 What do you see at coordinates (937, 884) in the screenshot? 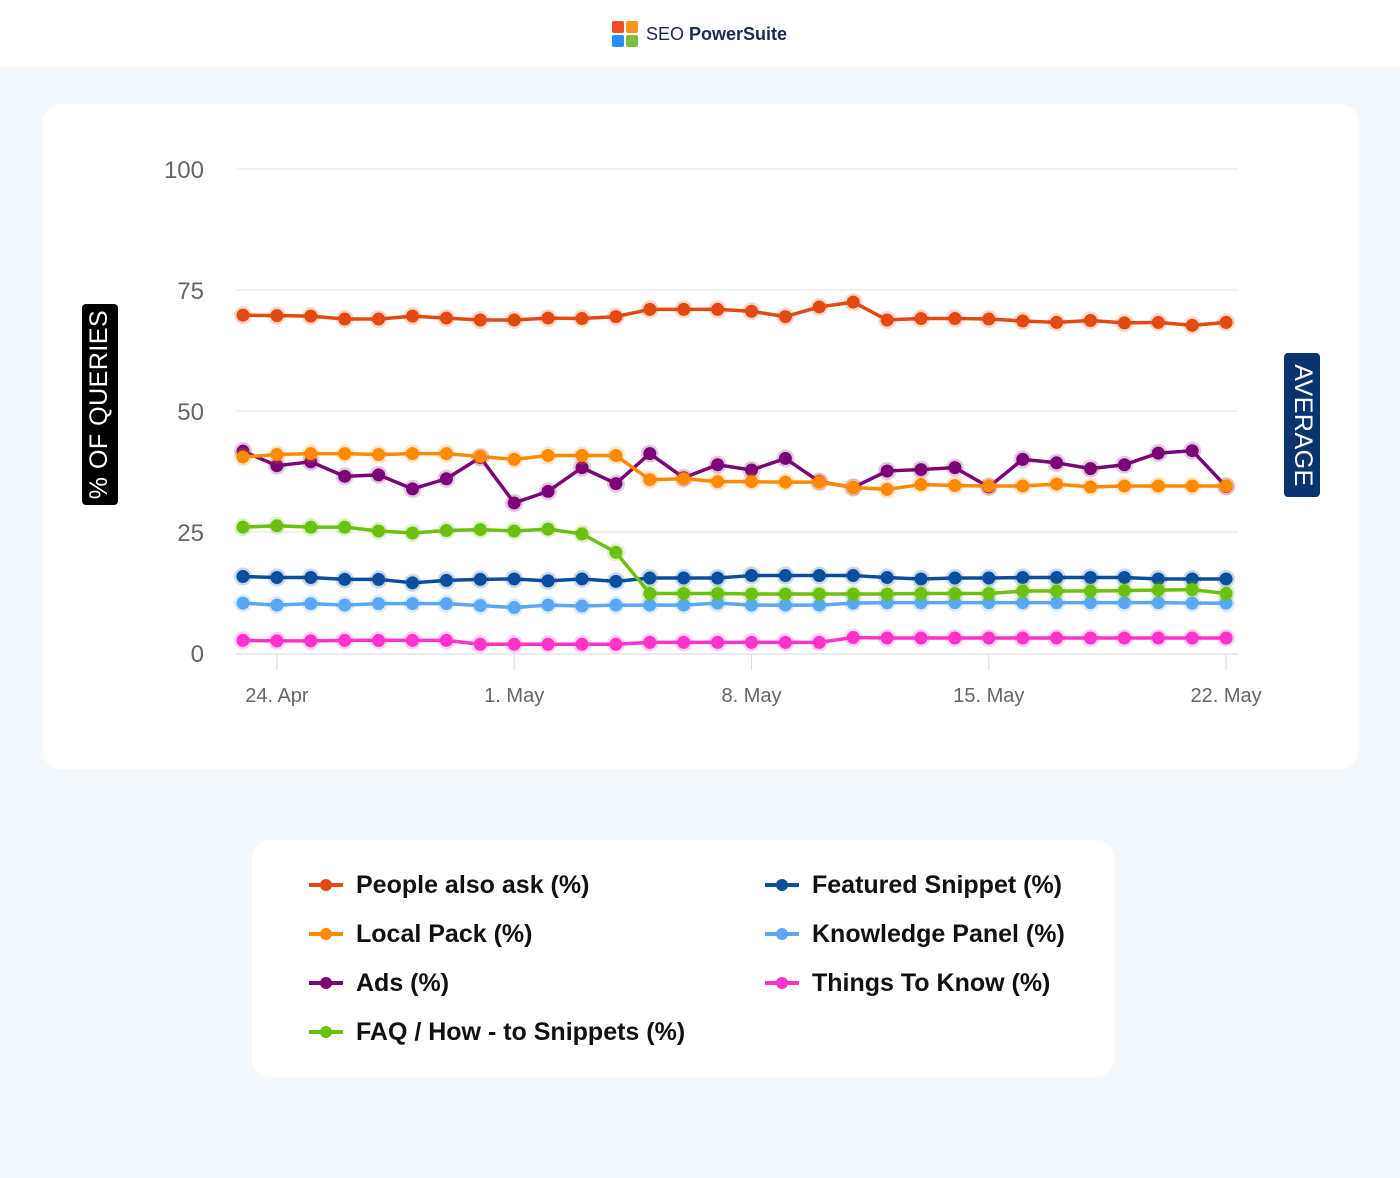
I see `legend-label: Featured Snippet (%)` at bounding box center [937, 884].